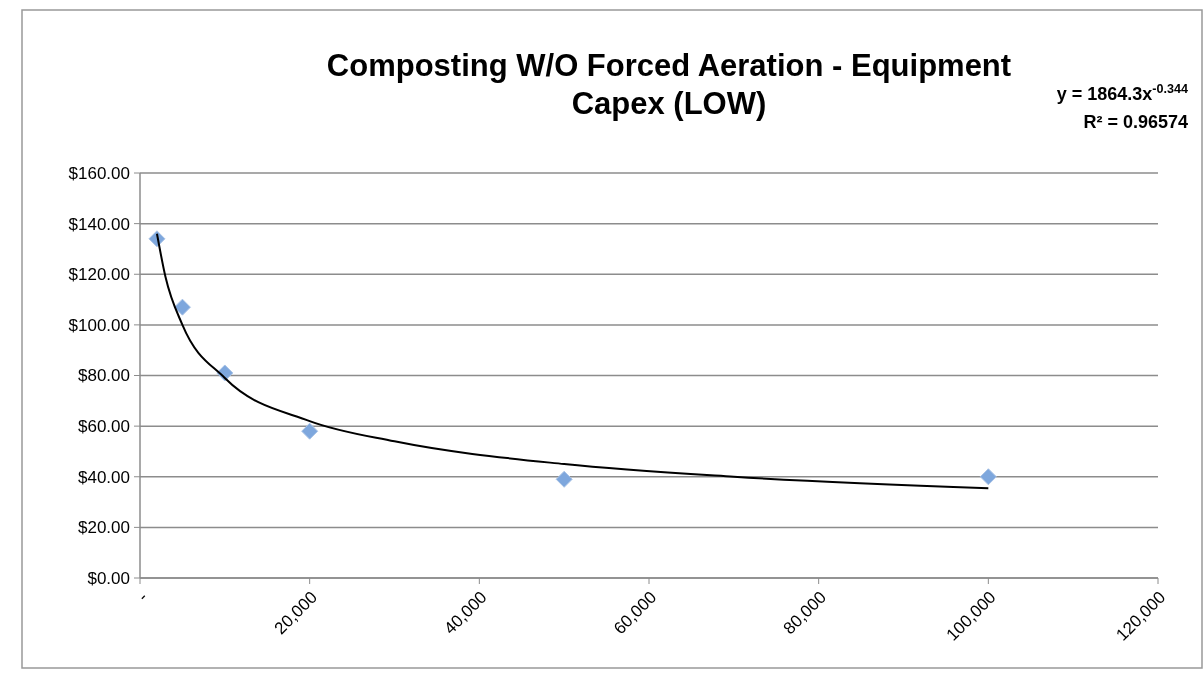  I want to click on y-tick-label: $120.00, so click(99, 275).